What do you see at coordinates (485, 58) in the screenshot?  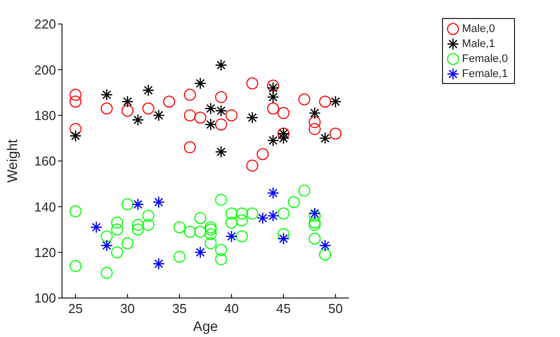 I see `legend-label: Female,0` at bounding box center [485, 58].